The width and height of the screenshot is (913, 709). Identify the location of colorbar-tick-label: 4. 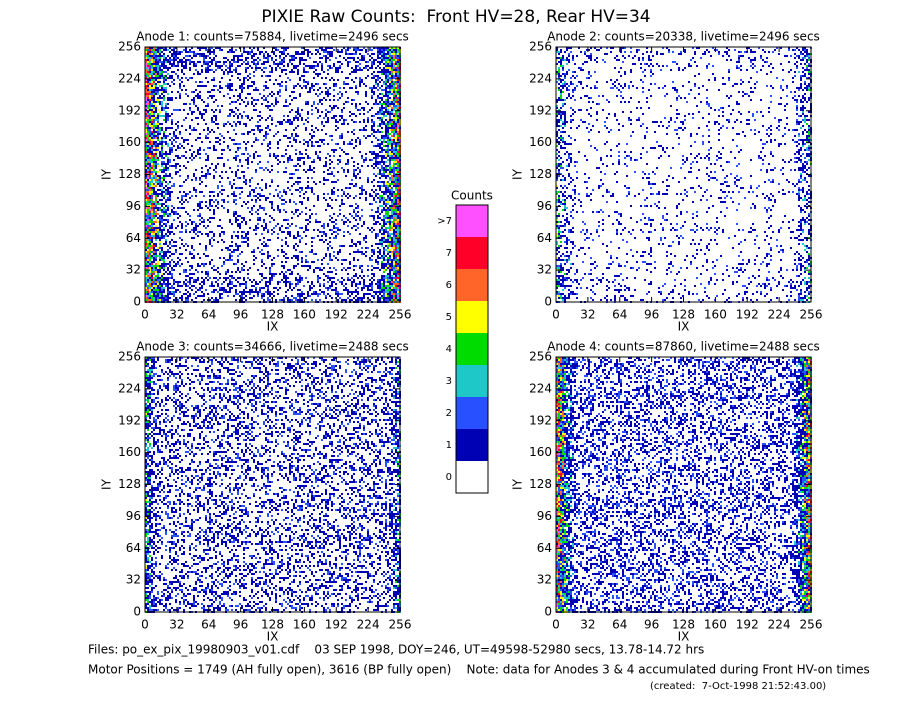
(449, 349).